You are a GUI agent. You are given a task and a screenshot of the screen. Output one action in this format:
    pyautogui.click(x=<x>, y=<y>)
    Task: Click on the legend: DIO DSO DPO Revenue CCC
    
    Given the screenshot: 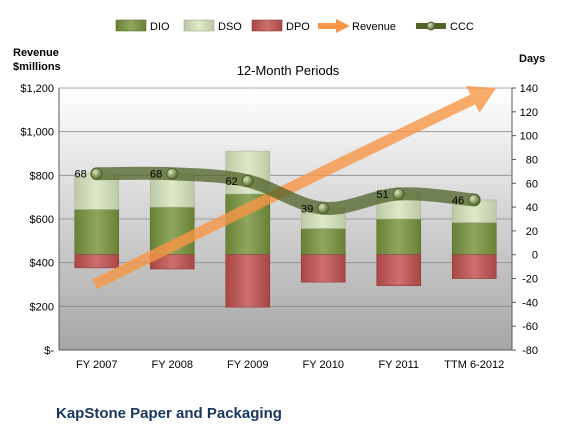 What is the action you would take?
    pyautogui.click(x=294, y=26)
    